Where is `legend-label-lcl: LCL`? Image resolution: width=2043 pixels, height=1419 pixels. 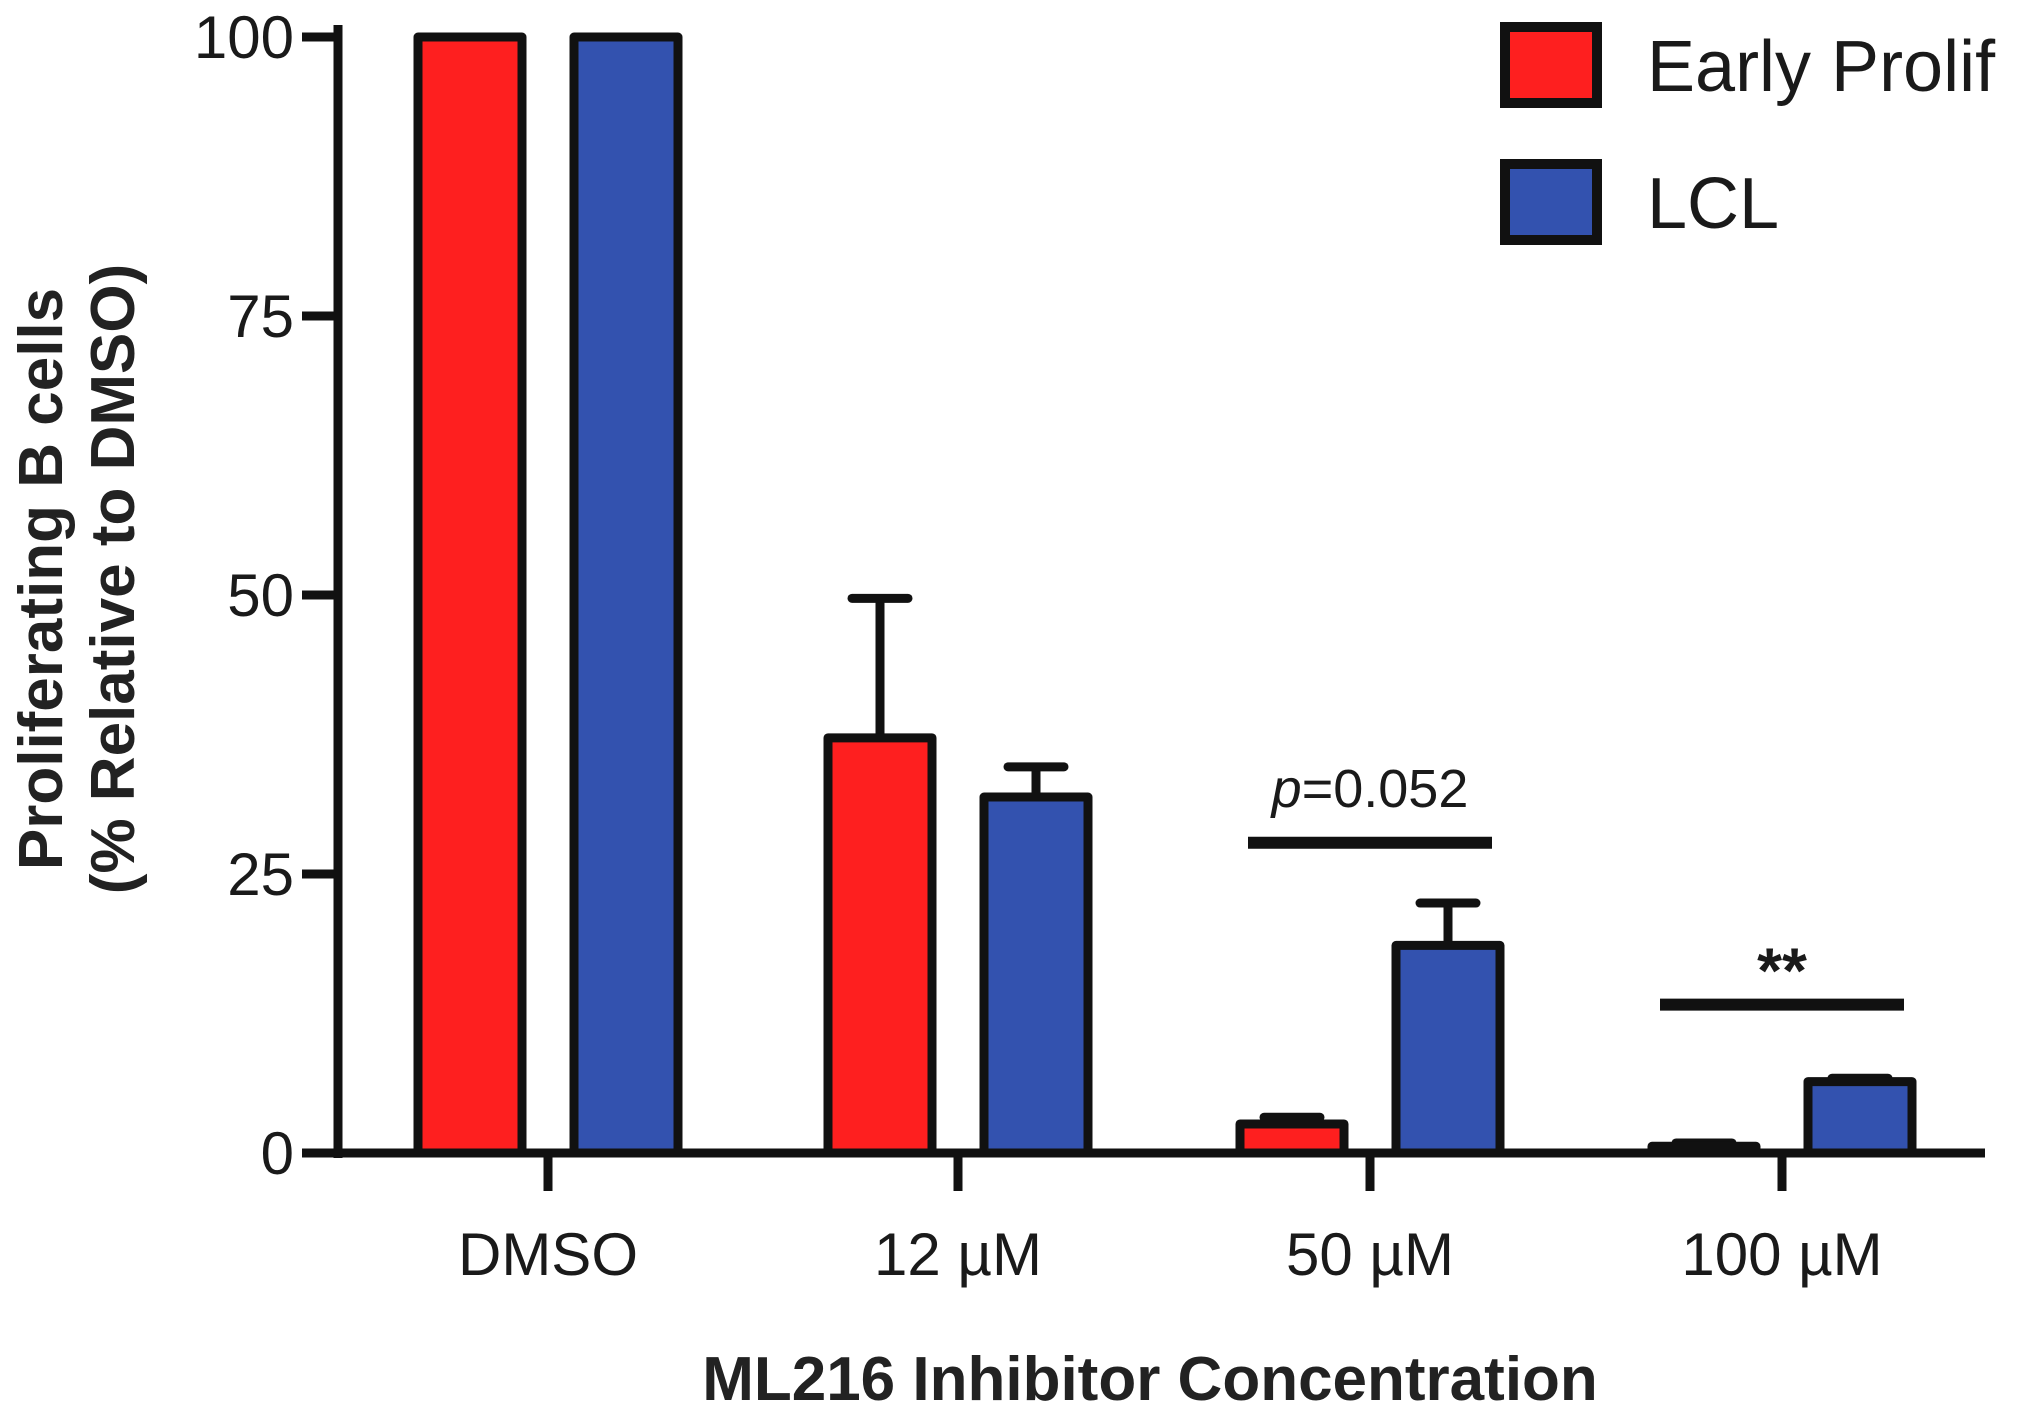 legend-label-lcl: LCL is located at coordinates (1713, 204).